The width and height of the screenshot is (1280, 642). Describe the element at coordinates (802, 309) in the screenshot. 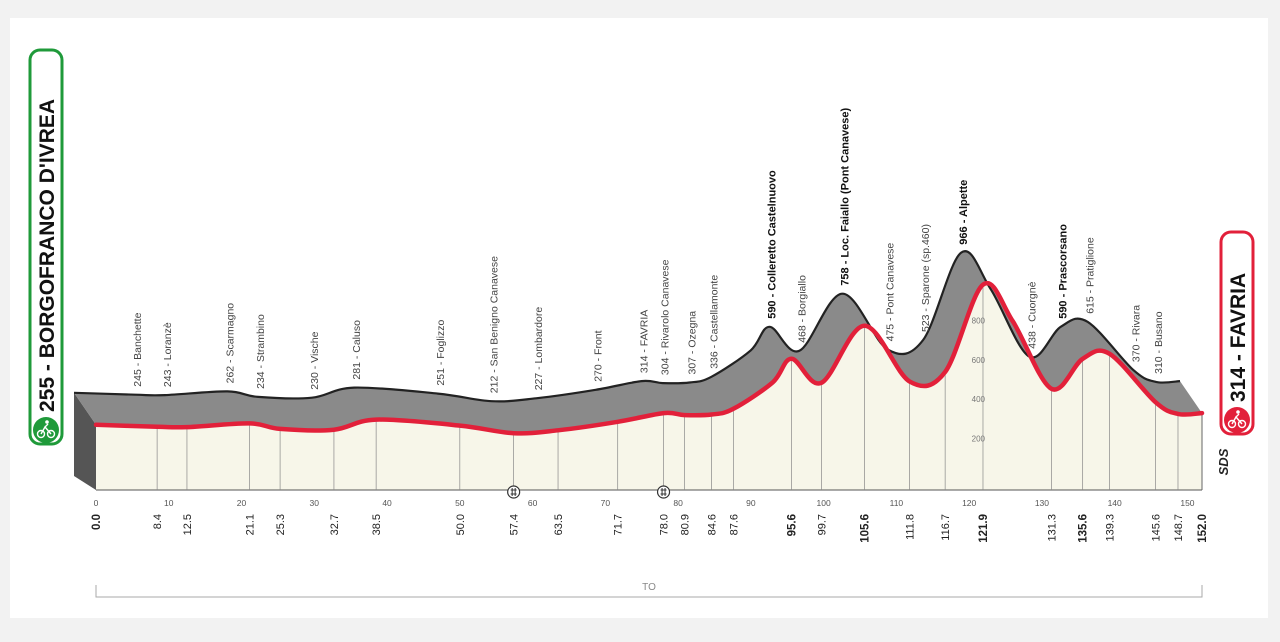

I see `location-label: 468 - Borgiallo` at that location.